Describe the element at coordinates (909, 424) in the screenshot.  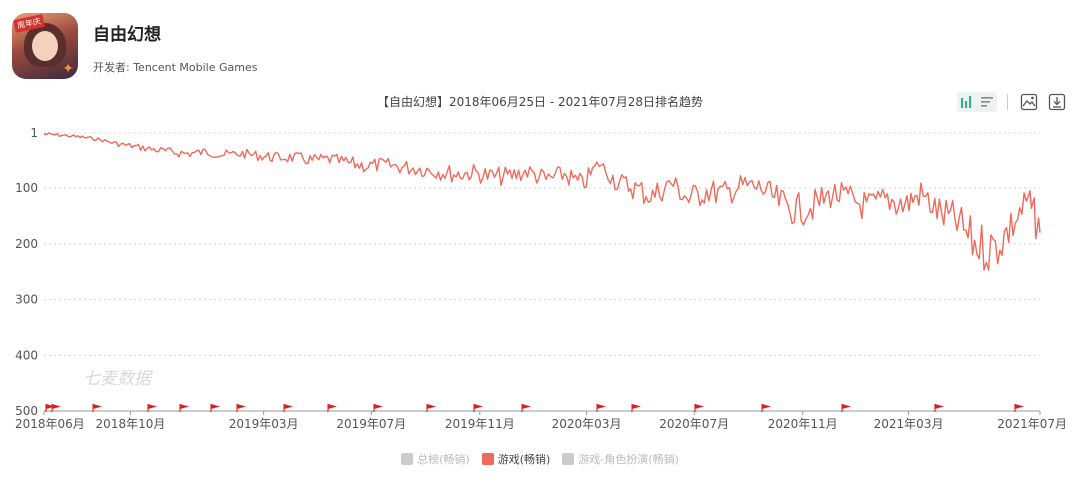
I see `x-tick-label: 2021年03月` at that location.